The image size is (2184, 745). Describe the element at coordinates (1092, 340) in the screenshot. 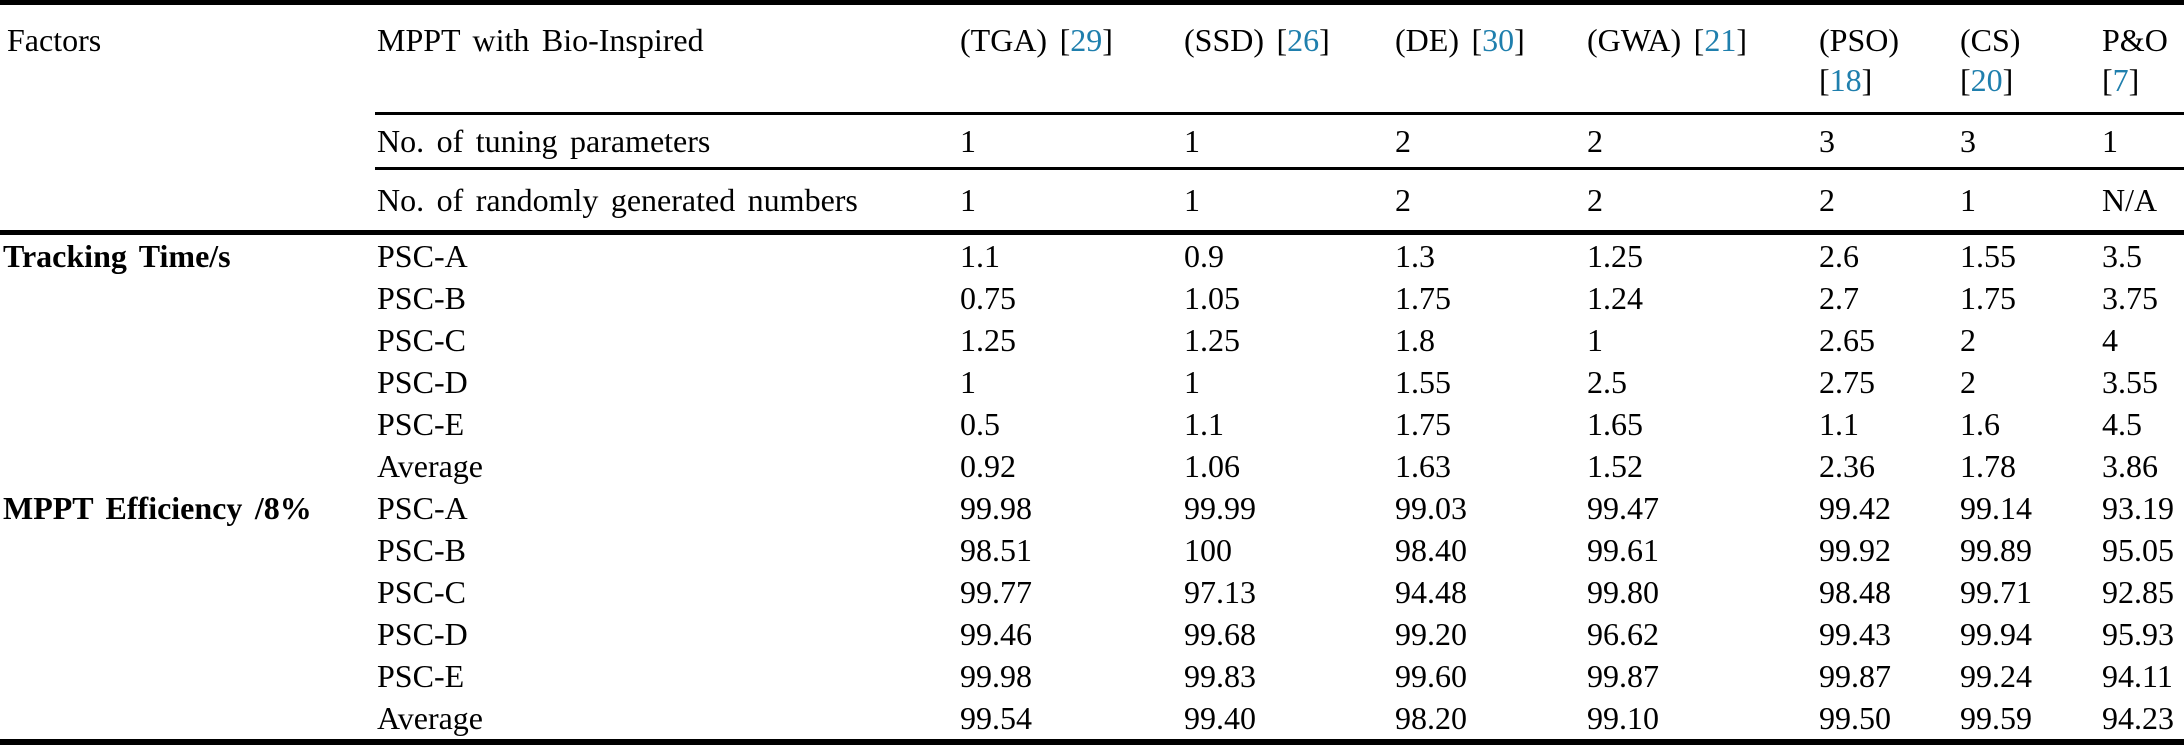

I see `table-row: PSC-C 1.25 1.25 1.8 1 2.65 2 4` at that location.